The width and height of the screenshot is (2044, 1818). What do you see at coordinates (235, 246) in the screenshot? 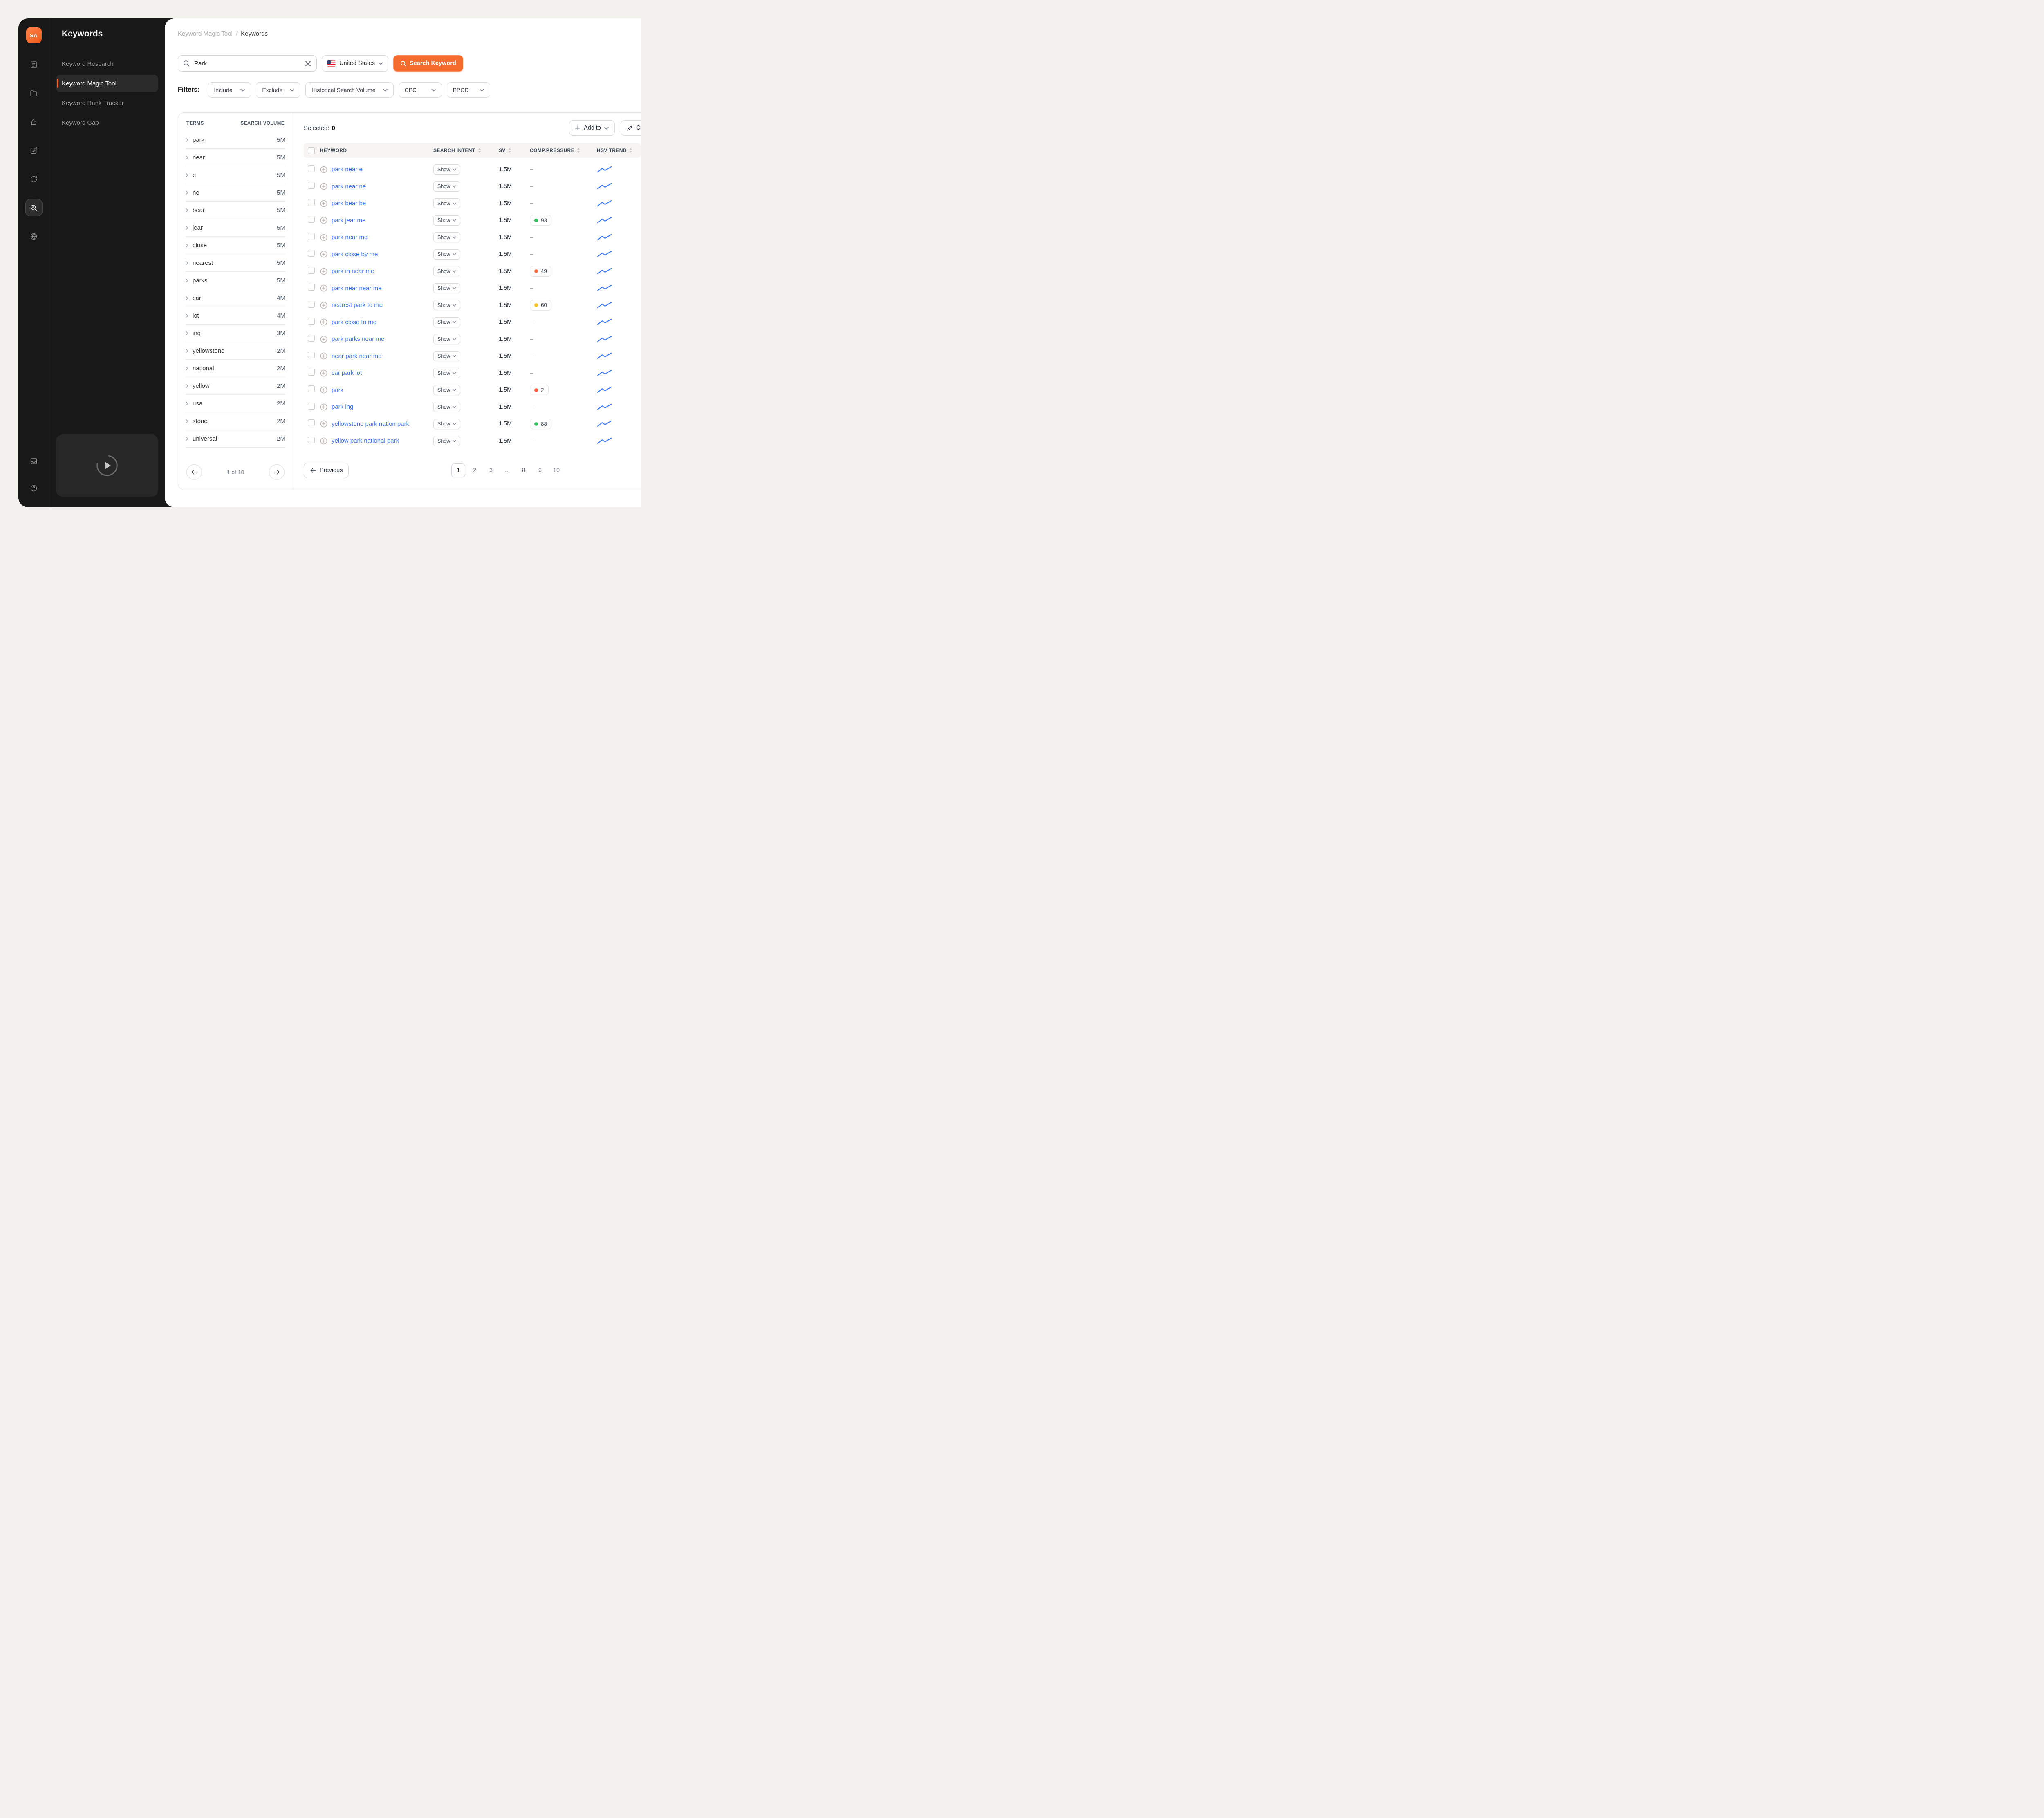
I see `term-row: close 5M` at bounding box center [235, 246].